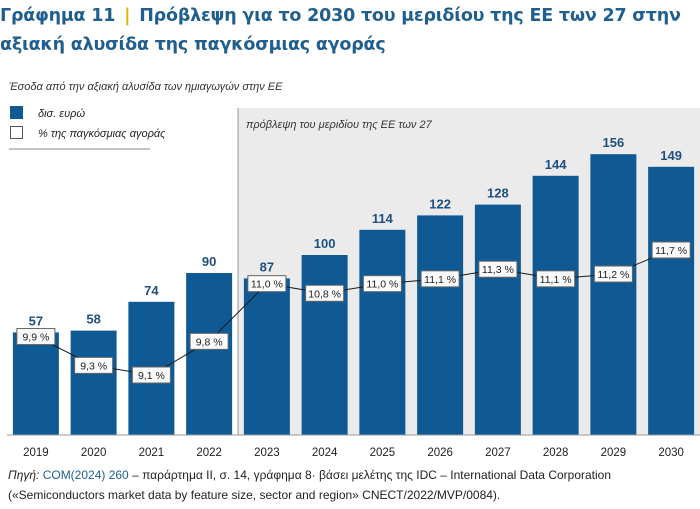 The width and height of the screenshot is (700, 509). Describe the element at coordinates (339, 125) in the screenshot. I see `forecast-label: πρόβλεψη του μεριδίου της ΕΕ των 27` at that location.